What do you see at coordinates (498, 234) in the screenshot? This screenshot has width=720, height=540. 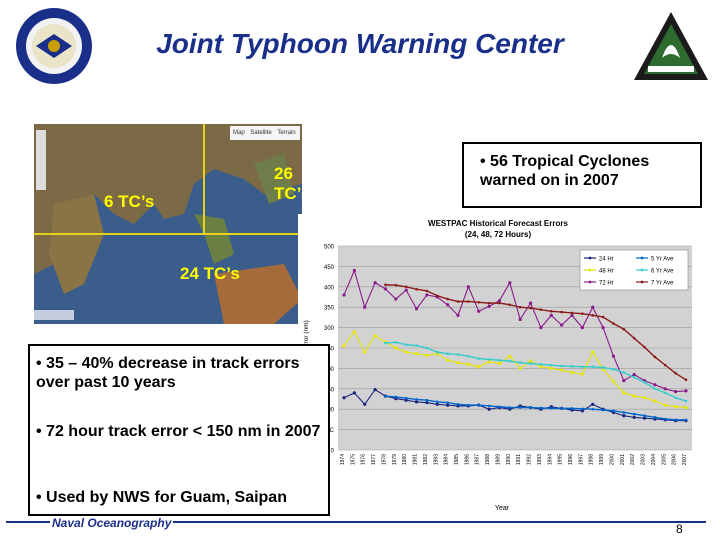 I see `chart-subtitle: (24, 48, 72 Hours)` at bounding box center [498, 234].